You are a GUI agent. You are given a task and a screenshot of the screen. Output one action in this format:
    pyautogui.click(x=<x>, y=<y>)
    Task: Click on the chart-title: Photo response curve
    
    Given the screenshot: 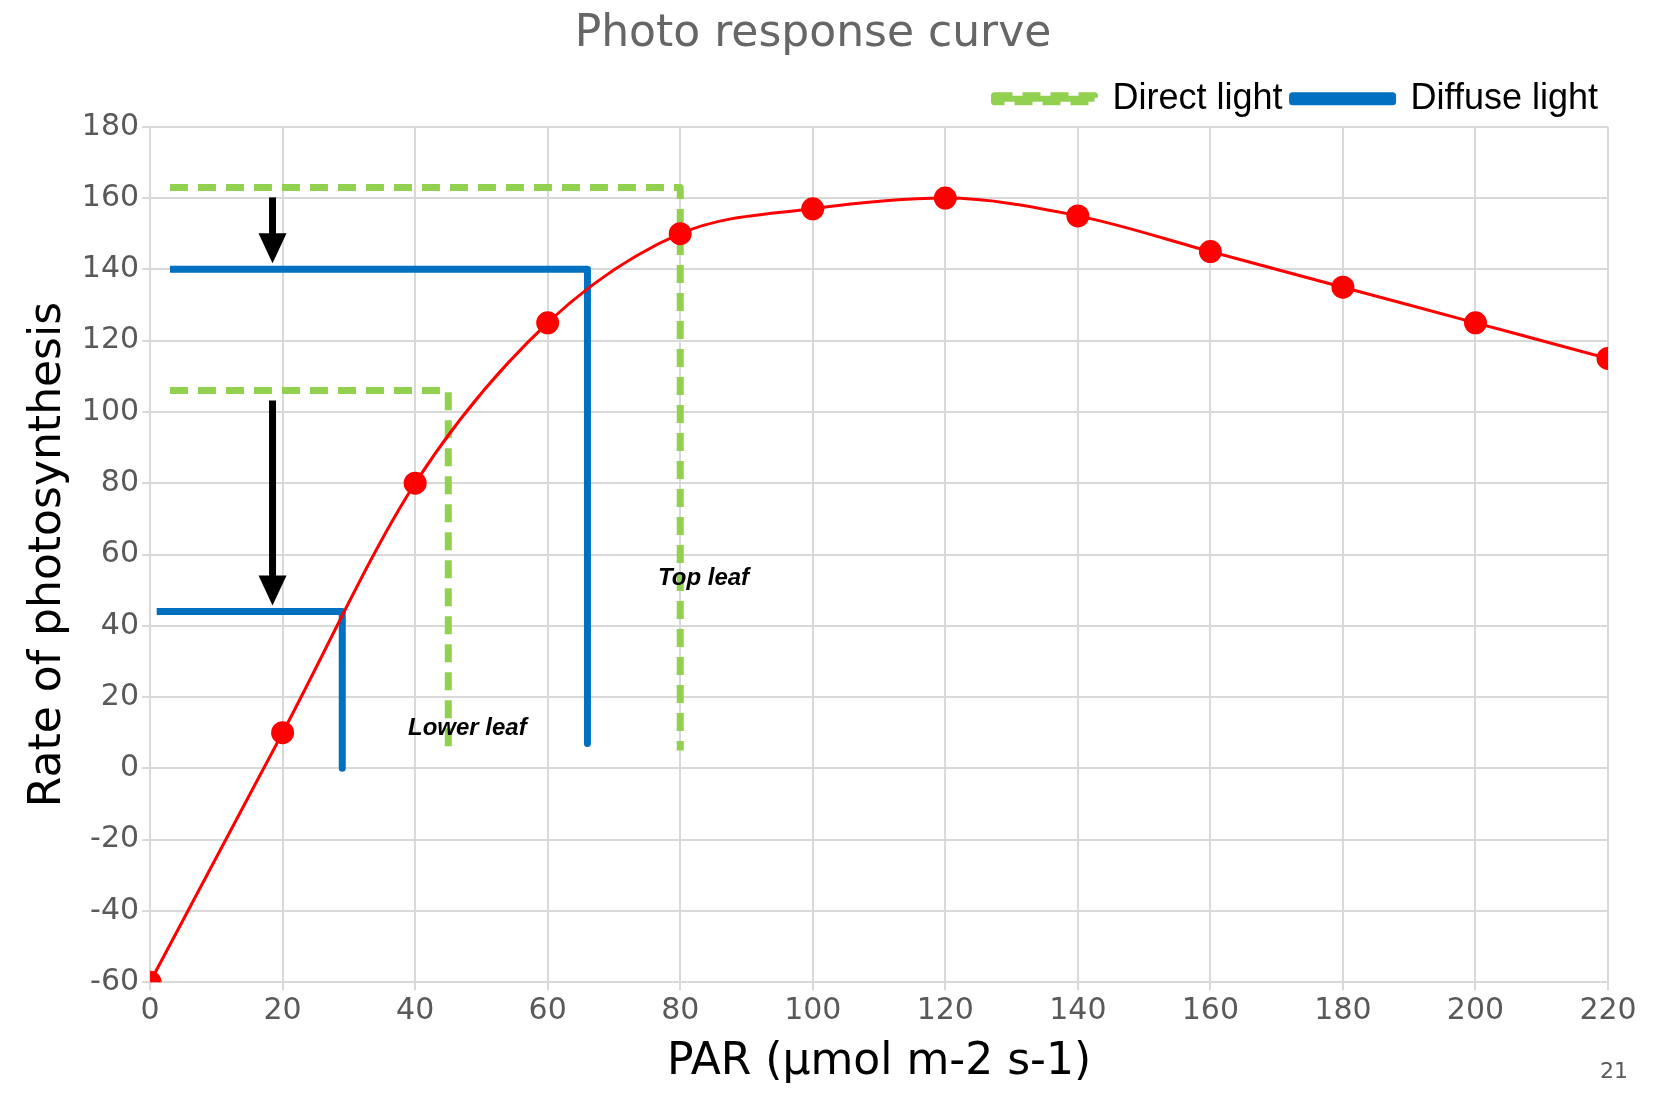 What is the action you would take?
    pyautogui.click(x=813, y=30)
    